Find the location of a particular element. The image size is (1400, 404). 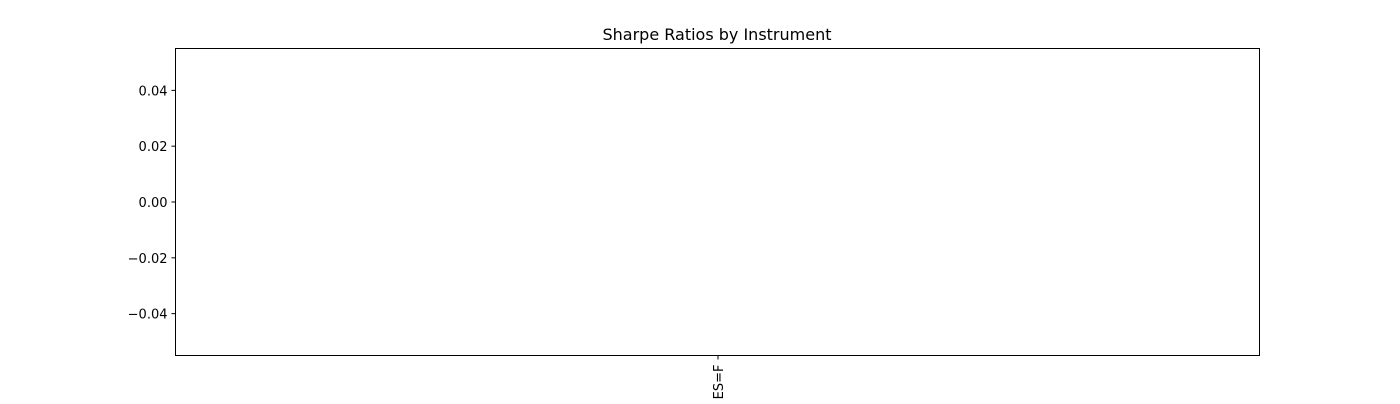

y-tick-label: −0.02 is located at coordinates (148, 259).